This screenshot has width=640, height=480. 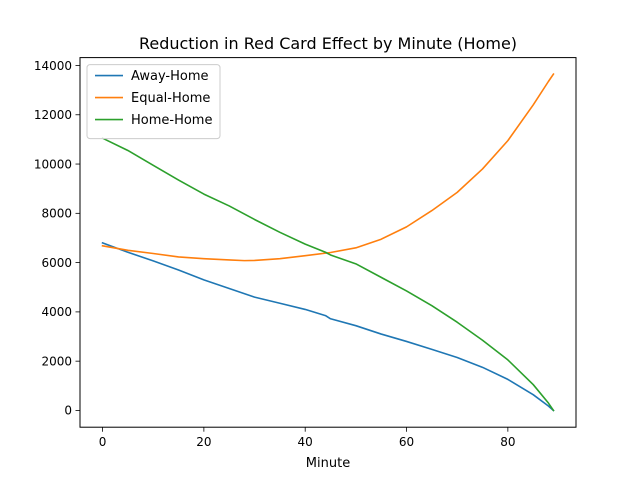 What do you see at coordinates (305, 442) in the screenshot?
I see `x-tick-label: 40` at bounding box center [305, 442].